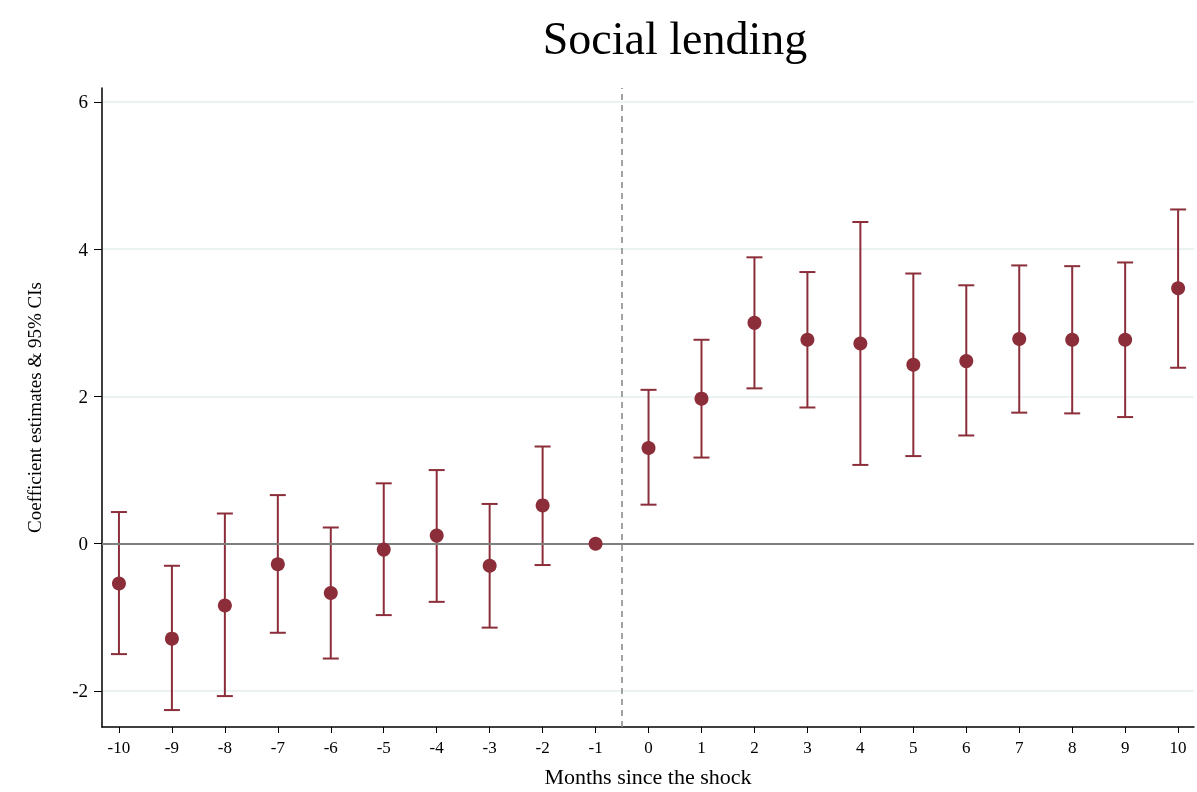 This screenshot has width=1197, height=792. What do you see at coordinates (1125, 747) in the screenshot?
I see `x-tick-label: 9` at bounding box center [1125, 747].